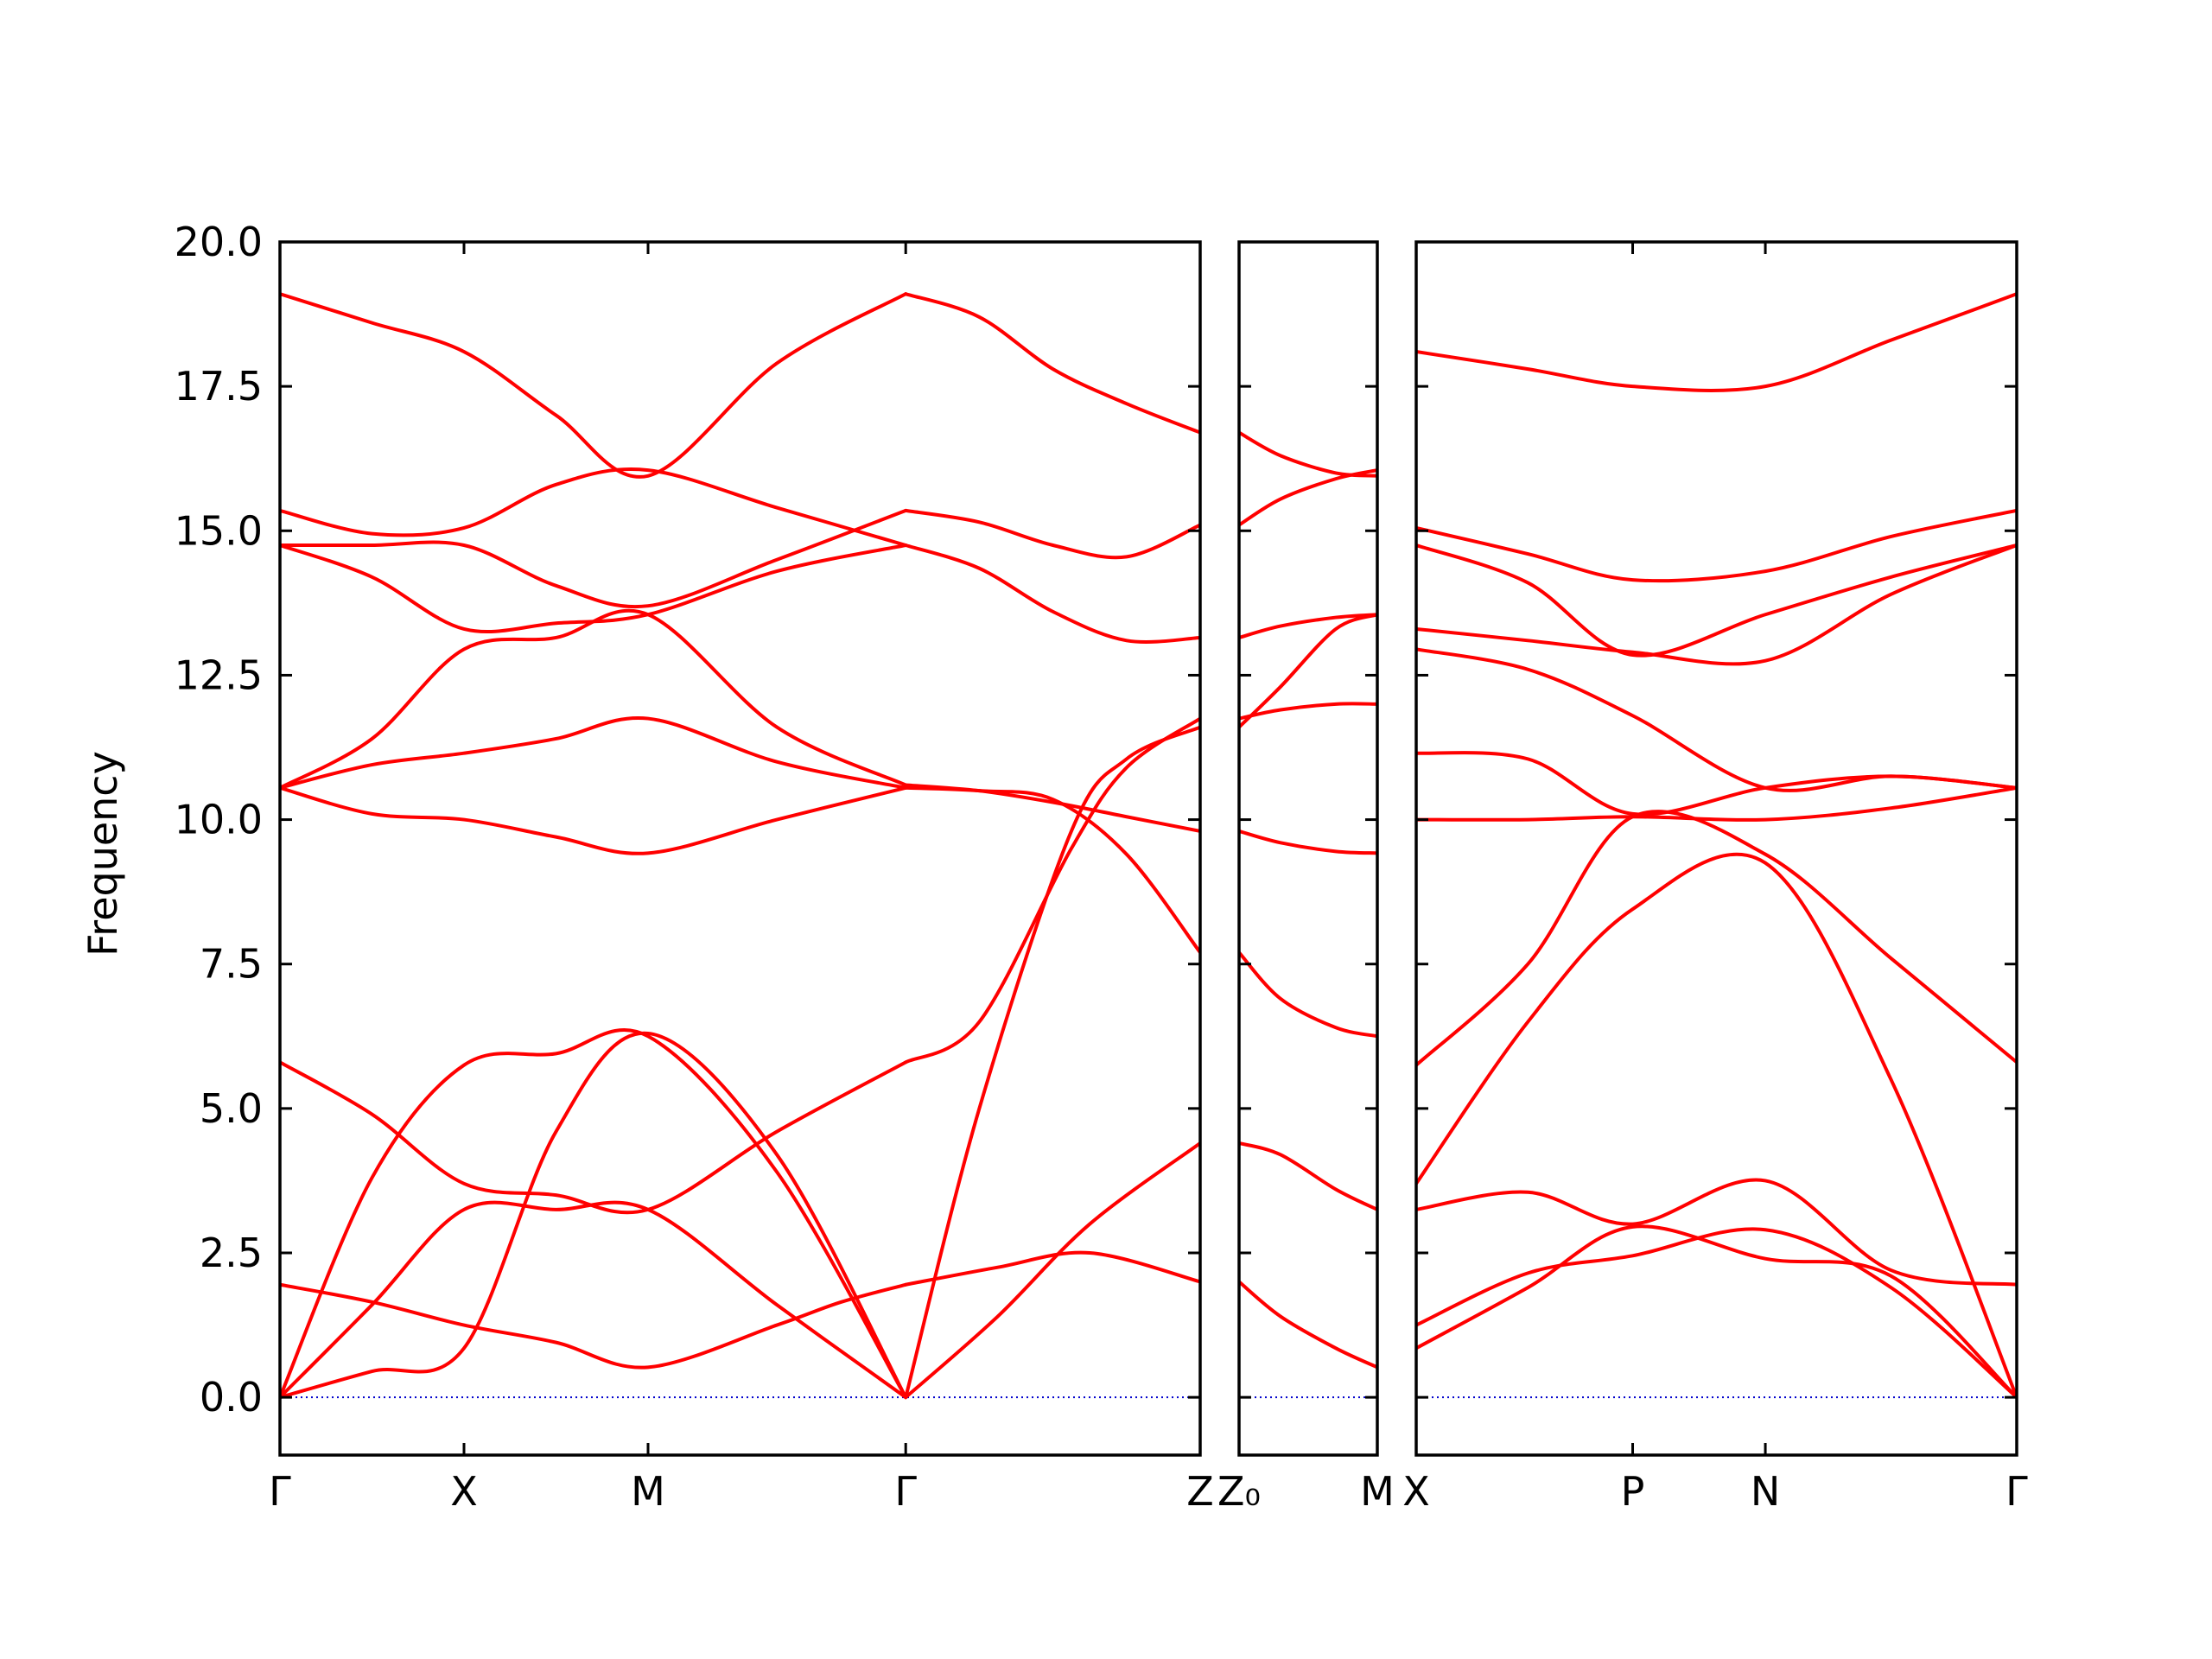 The image size is (2212, 1659). Describe the element at coordinates (219, 242) in the screenshot. I see `y-tick-label: 20.0` at that location.